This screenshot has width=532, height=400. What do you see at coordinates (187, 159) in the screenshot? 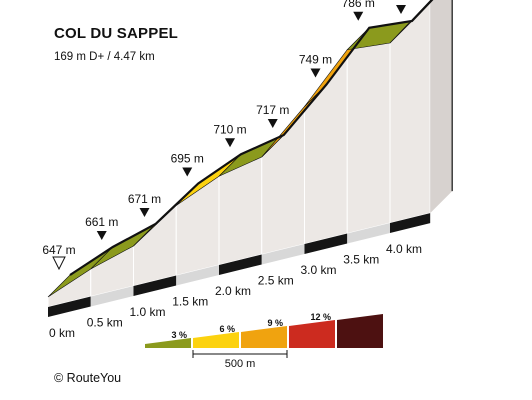
I see `elevation-label: 695 m` at bounding box center [187, 159].